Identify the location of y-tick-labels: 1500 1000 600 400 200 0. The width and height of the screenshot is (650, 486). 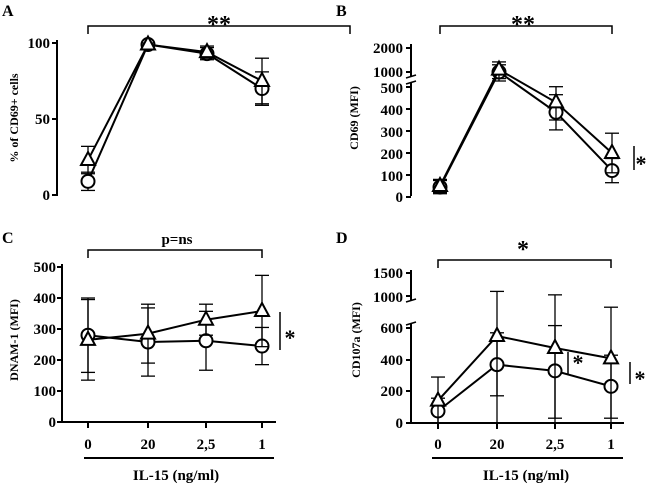
(388, 349).